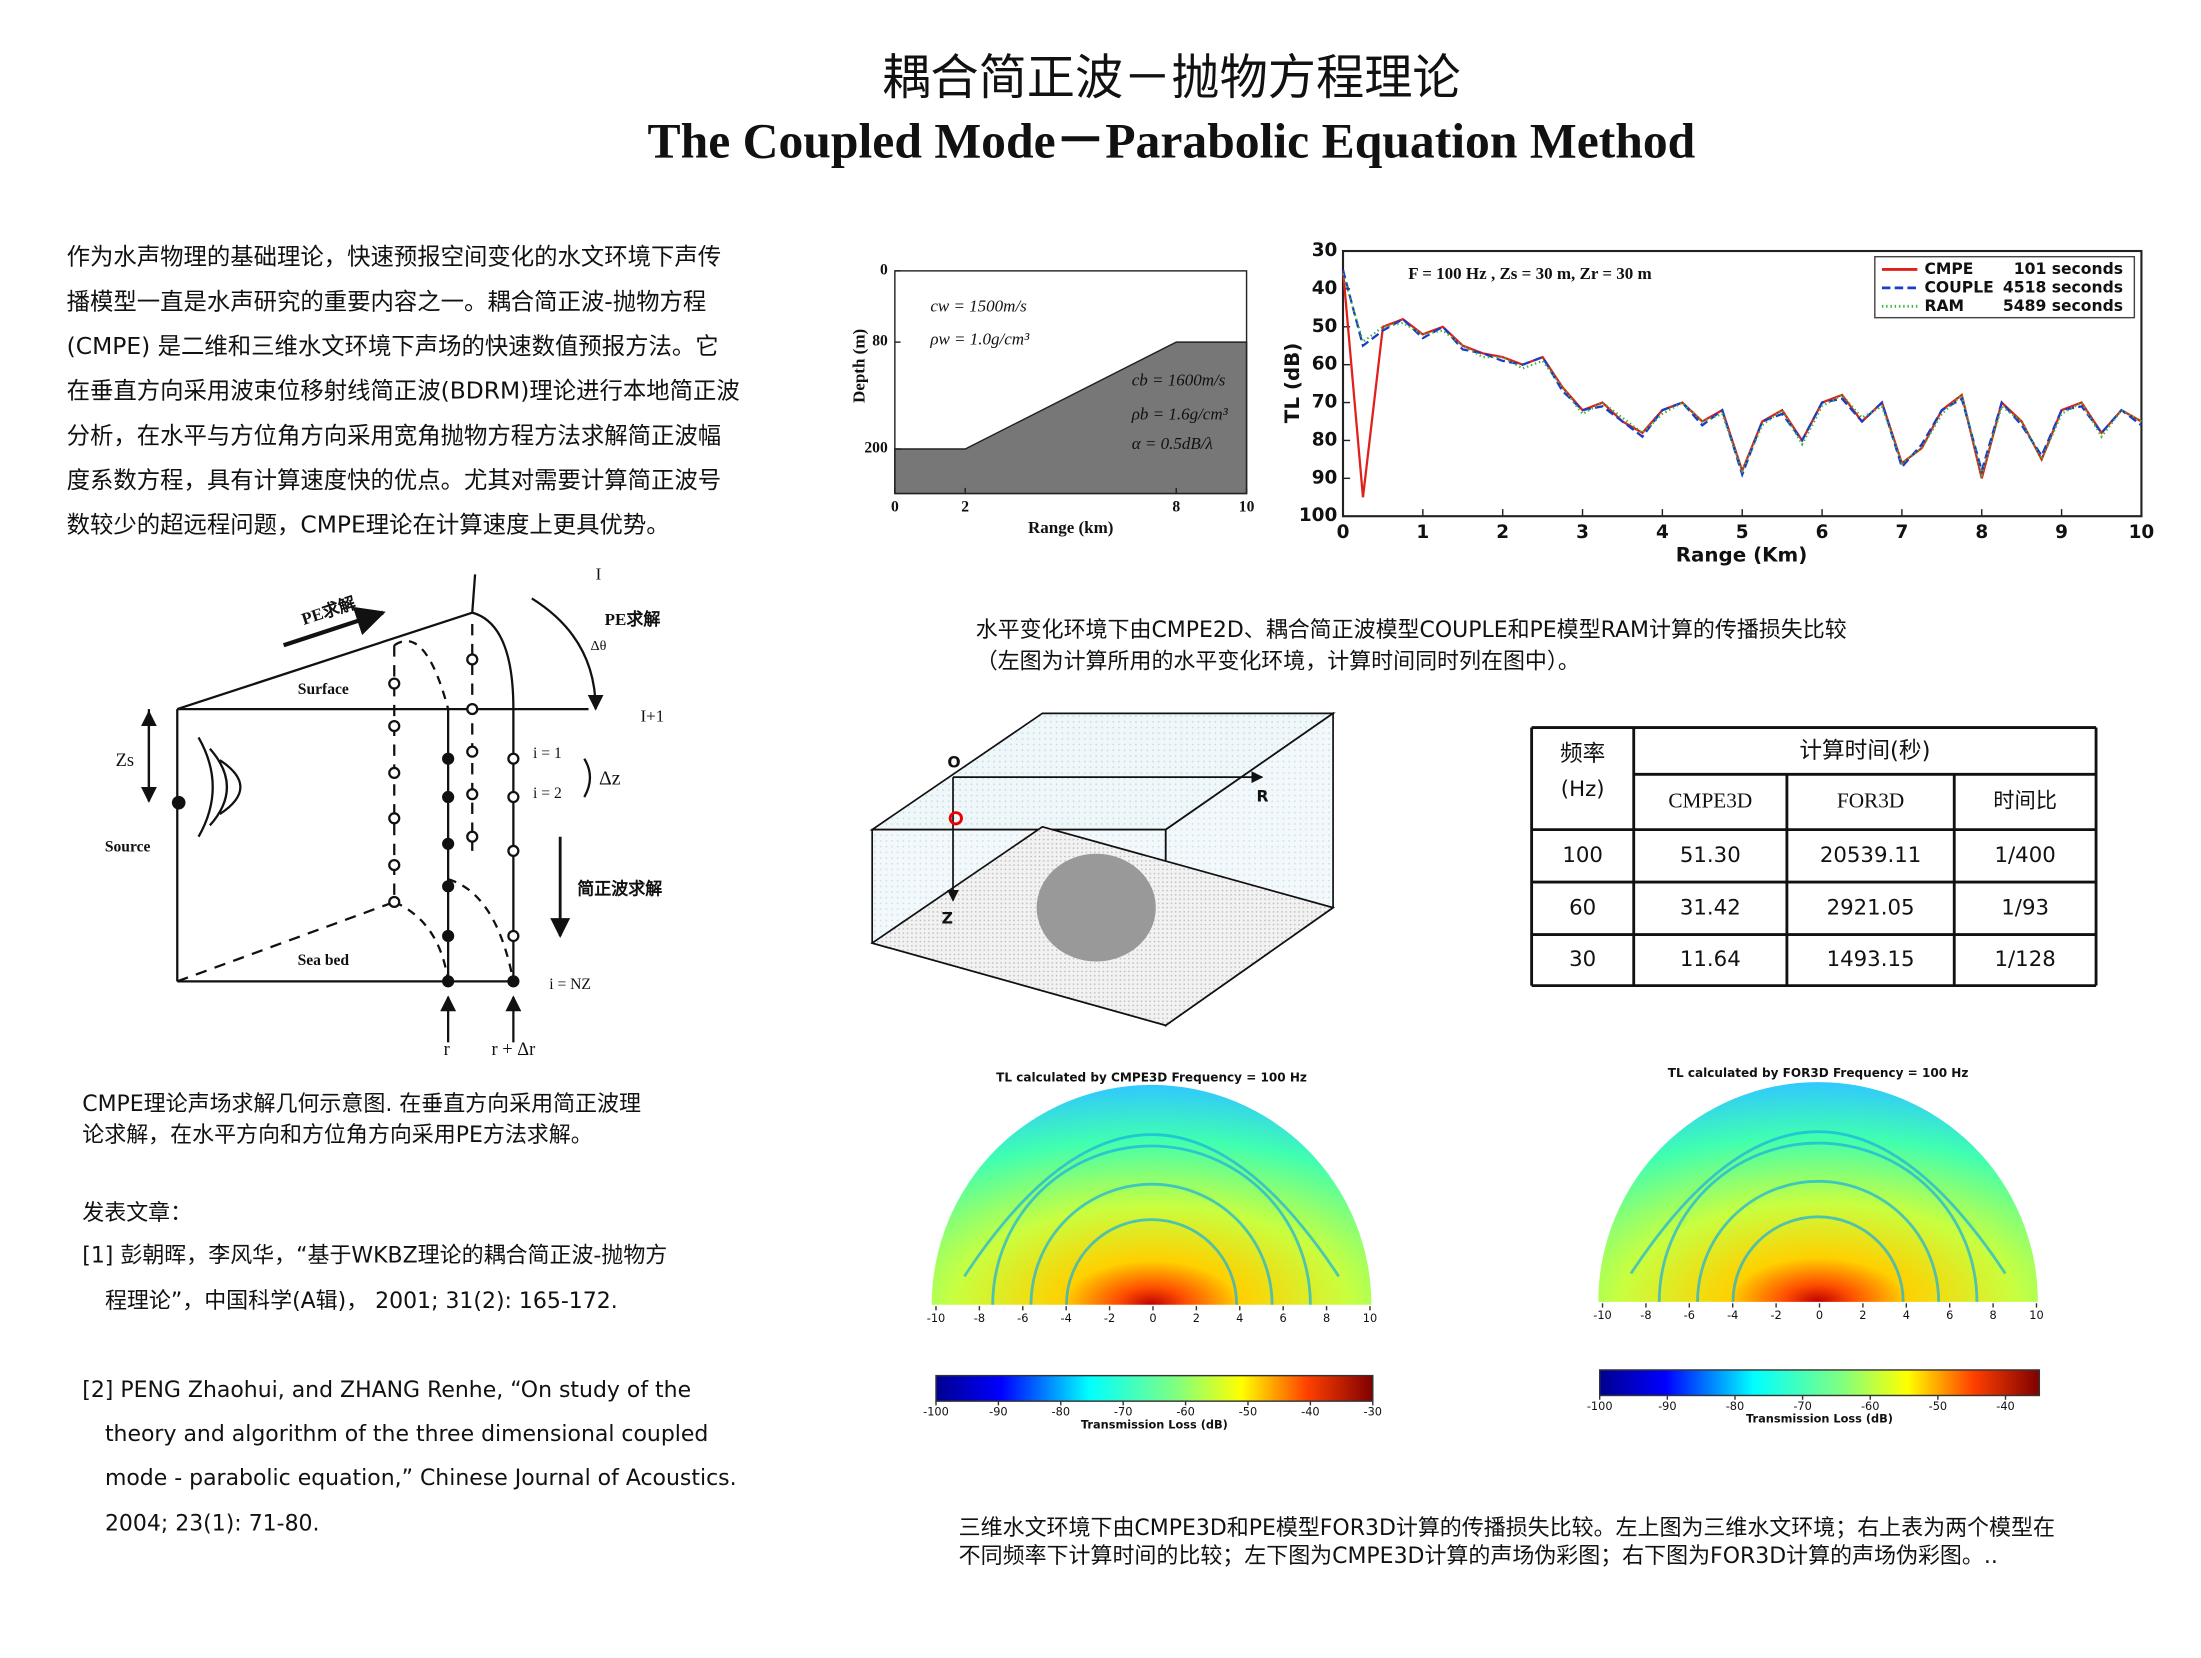 The height and width of the screenshot is (1658, 2201). I want to click on y-axis-label: Depth (m), so click(859, 366).